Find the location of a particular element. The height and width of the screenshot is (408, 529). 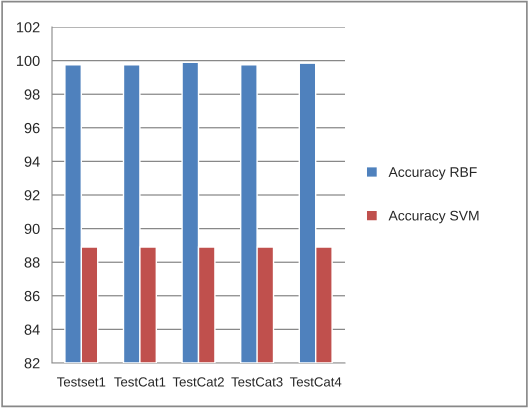

y-tick-label: 82 is located at coordinates (32, 363).